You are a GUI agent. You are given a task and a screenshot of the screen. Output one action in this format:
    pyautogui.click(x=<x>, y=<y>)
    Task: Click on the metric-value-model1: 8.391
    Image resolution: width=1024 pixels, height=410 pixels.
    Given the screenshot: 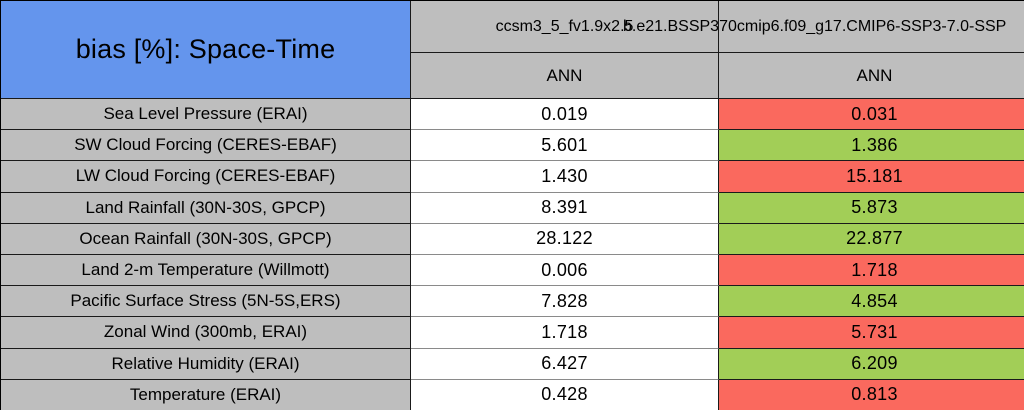 What is the action you would take?
    pyautogui.click(x=565, y=208)
    